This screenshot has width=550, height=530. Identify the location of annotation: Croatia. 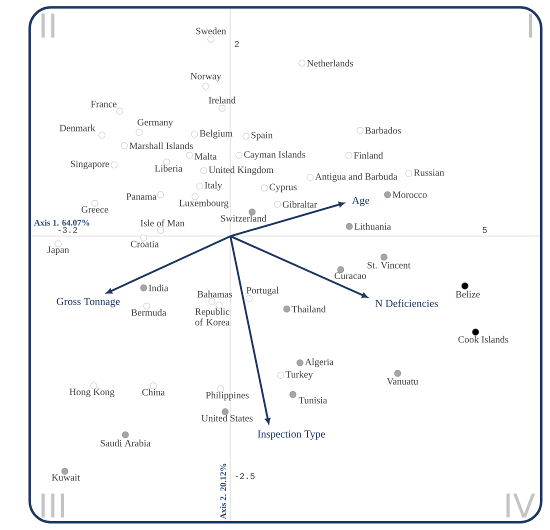
(144, 244).